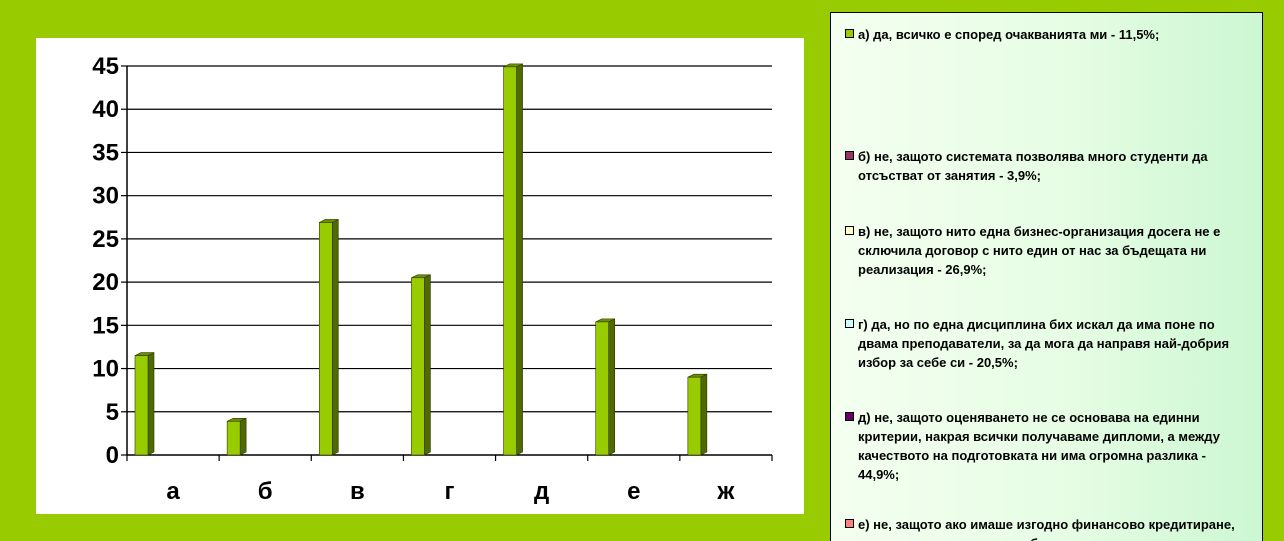 This screenshot has width=1284, height=541. I want to click on y-tick-label: 45, so click(105, 66).